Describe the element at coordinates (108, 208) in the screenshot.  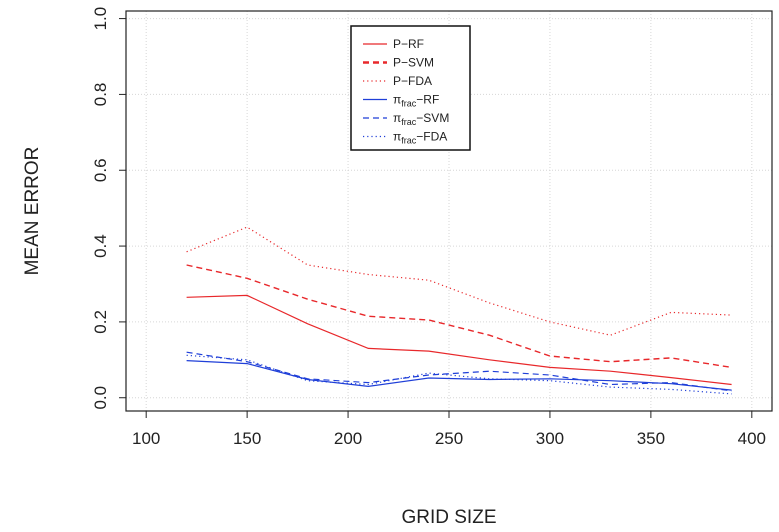
I see `y-axis: 0.0 0.2 0.4 0.6 0.8 1.0` at that location.